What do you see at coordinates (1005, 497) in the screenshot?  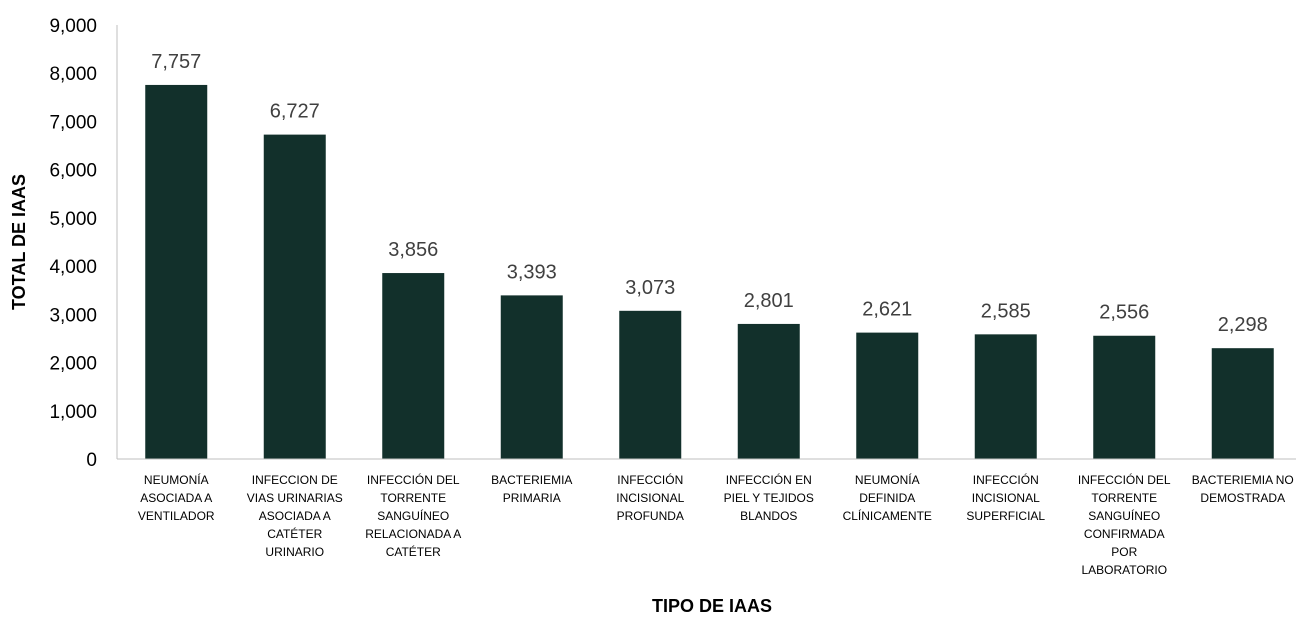 I see `x-category-label: INFECCIÓN INCISIONAL SUPERFICIAL` at bounding box center [1005, 497].